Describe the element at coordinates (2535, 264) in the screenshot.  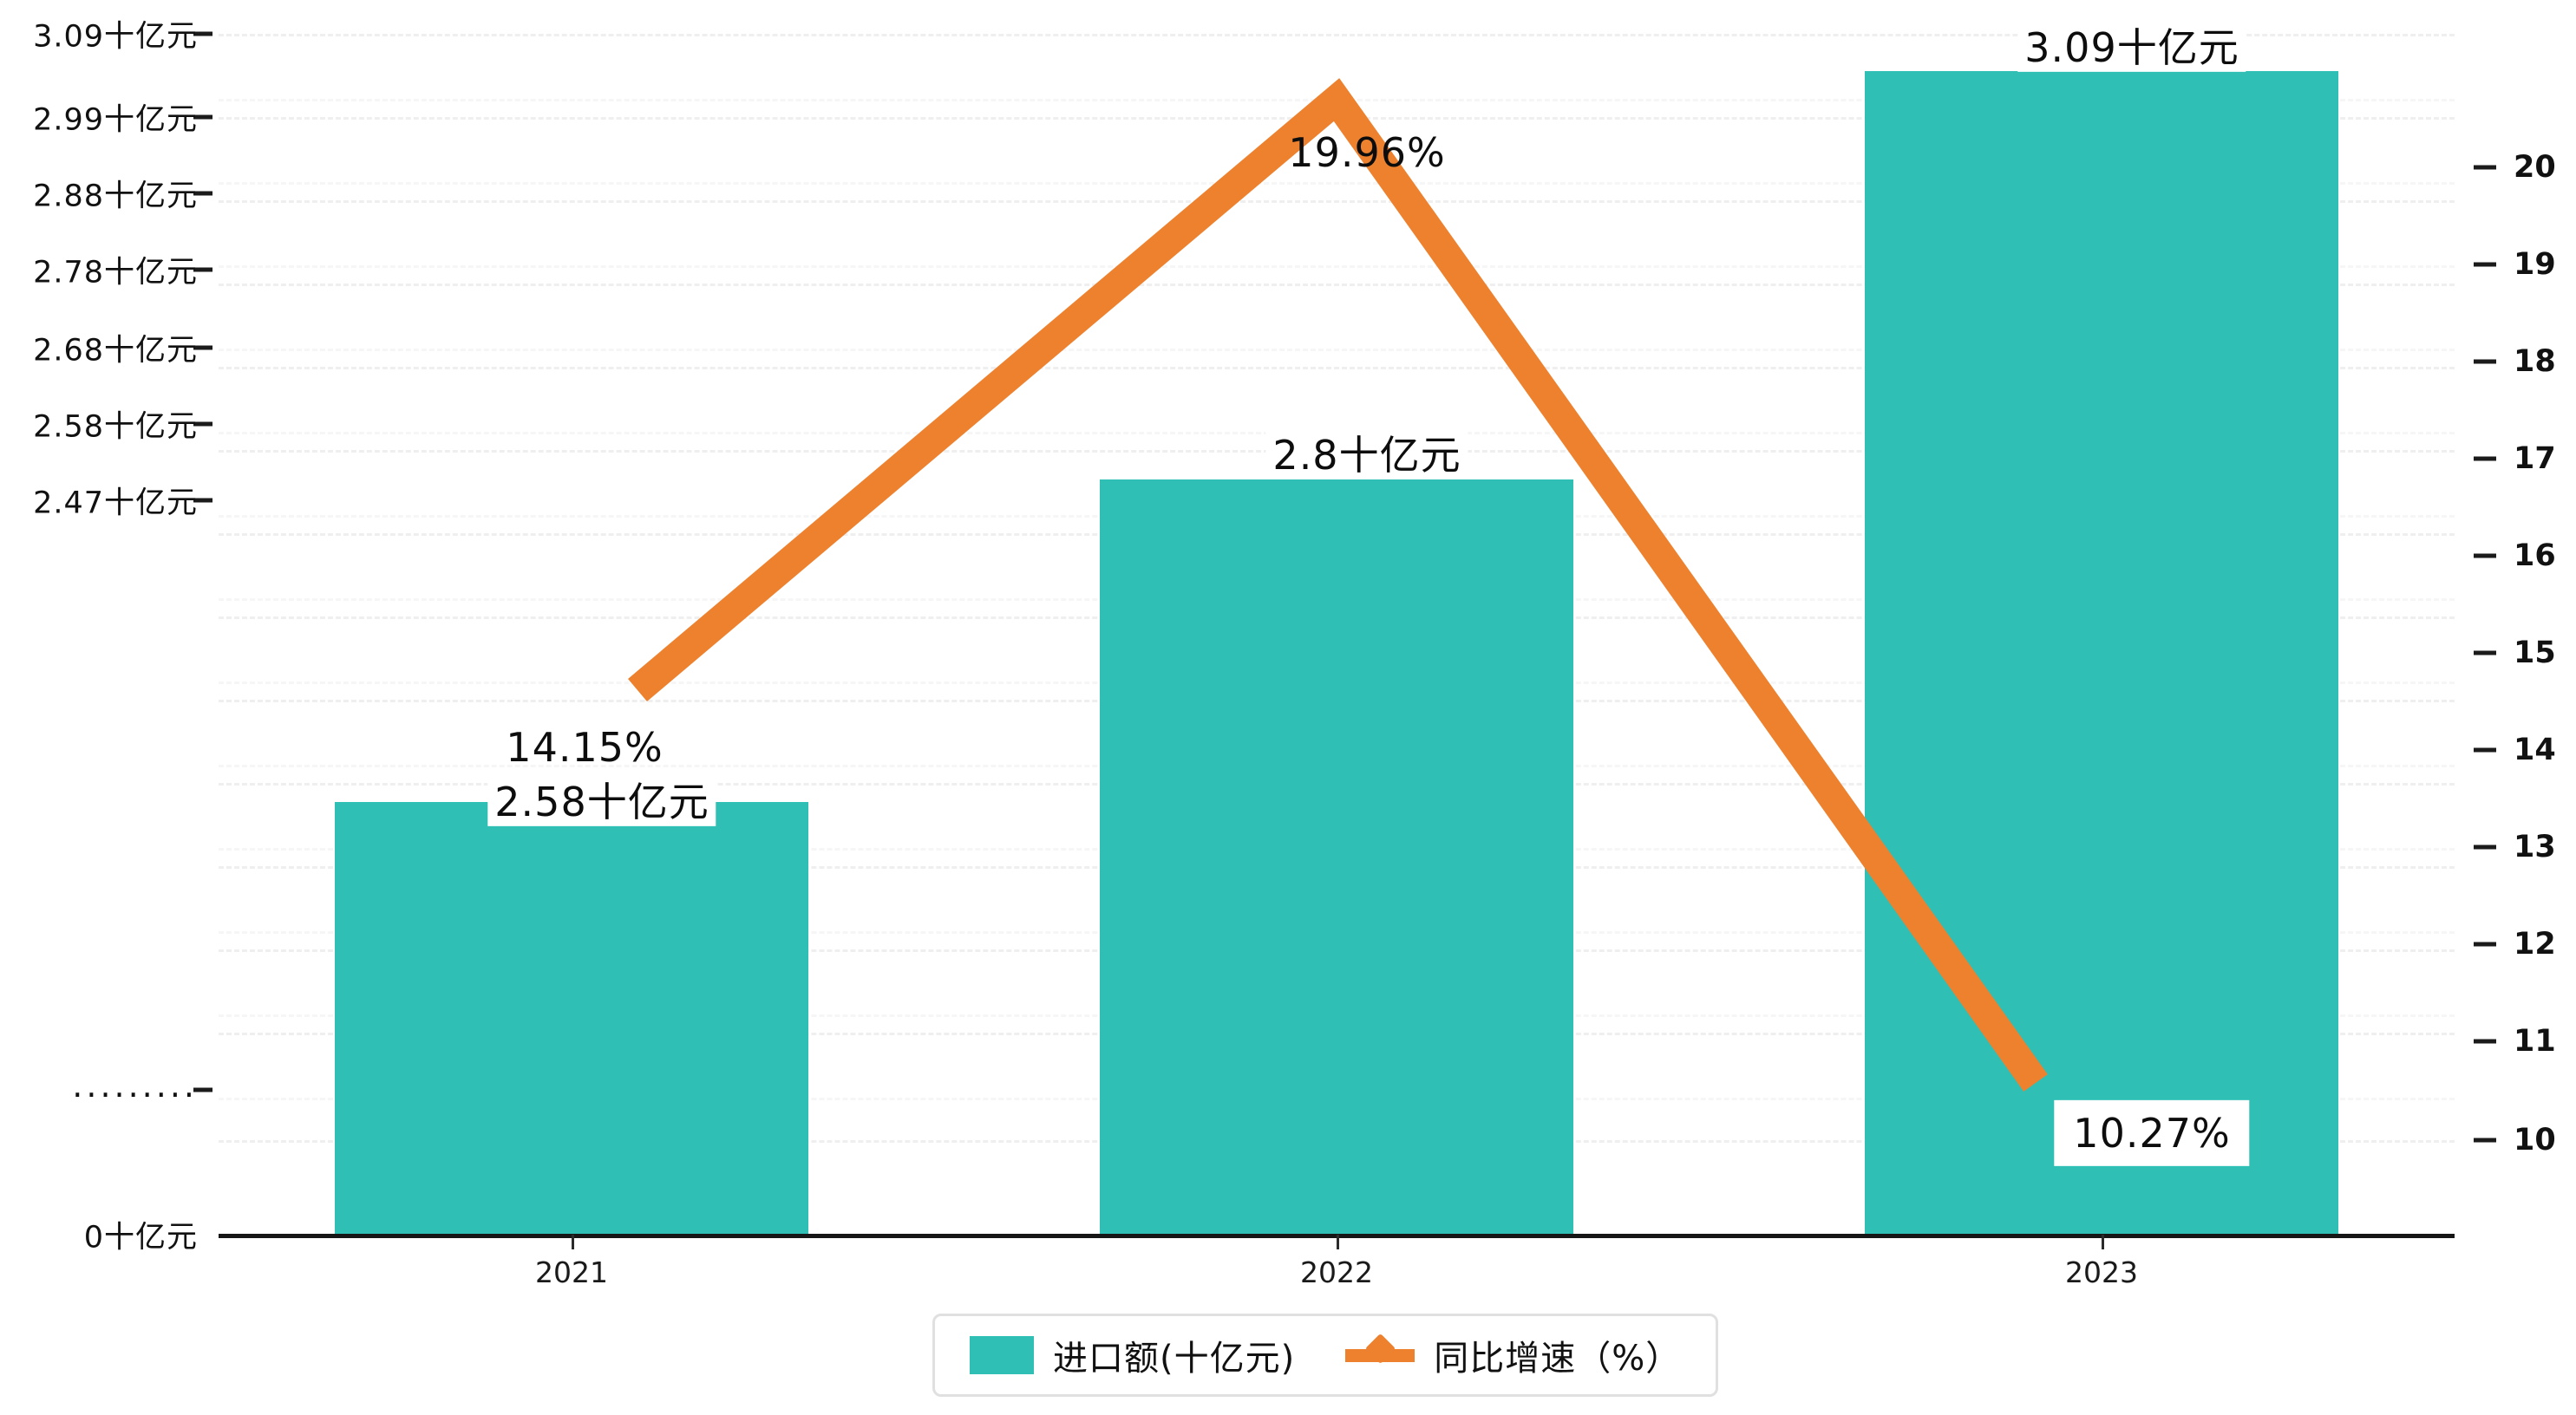
I see `right-axis-label-19: 19` at that location.